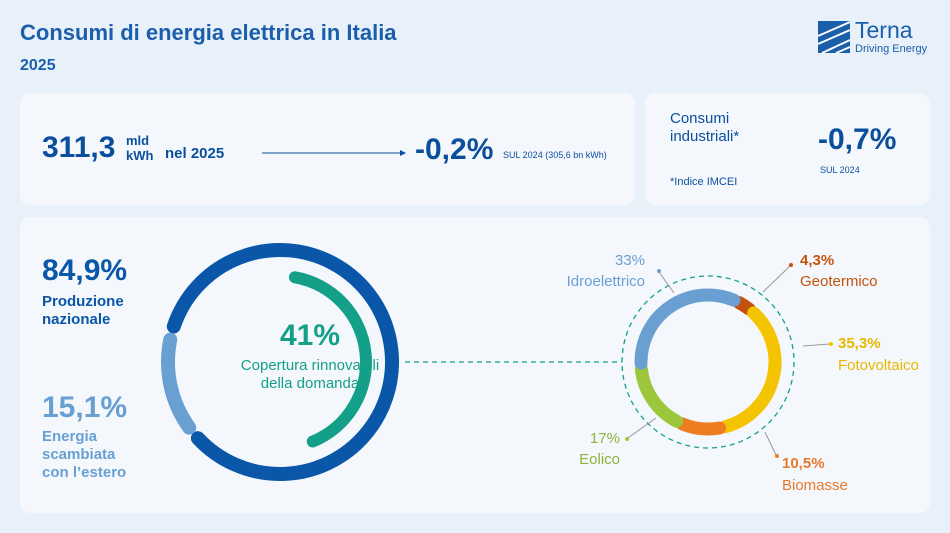 This screenshot has height=533, width=950. I want to click on share-value: 84,9%, so click(85, 270).